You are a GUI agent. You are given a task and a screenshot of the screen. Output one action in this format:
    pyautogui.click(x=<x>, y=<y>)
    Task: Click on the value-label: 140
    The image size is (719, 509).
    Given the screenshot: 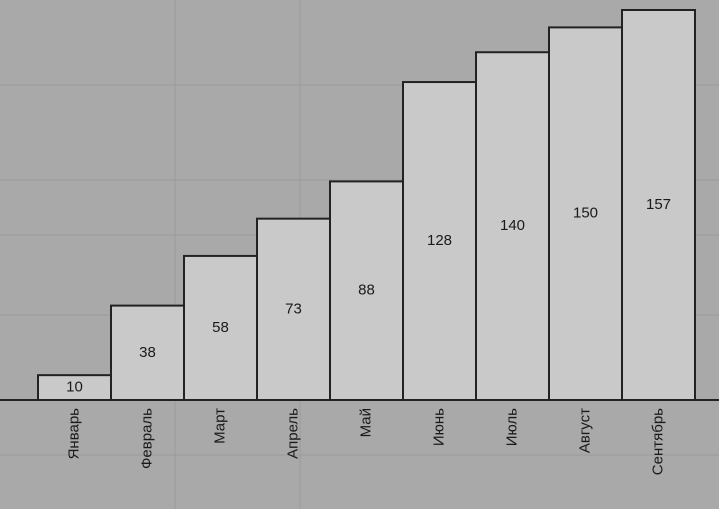 What is the action you would take?
    pyautogui.click(x=512, y=225)
    